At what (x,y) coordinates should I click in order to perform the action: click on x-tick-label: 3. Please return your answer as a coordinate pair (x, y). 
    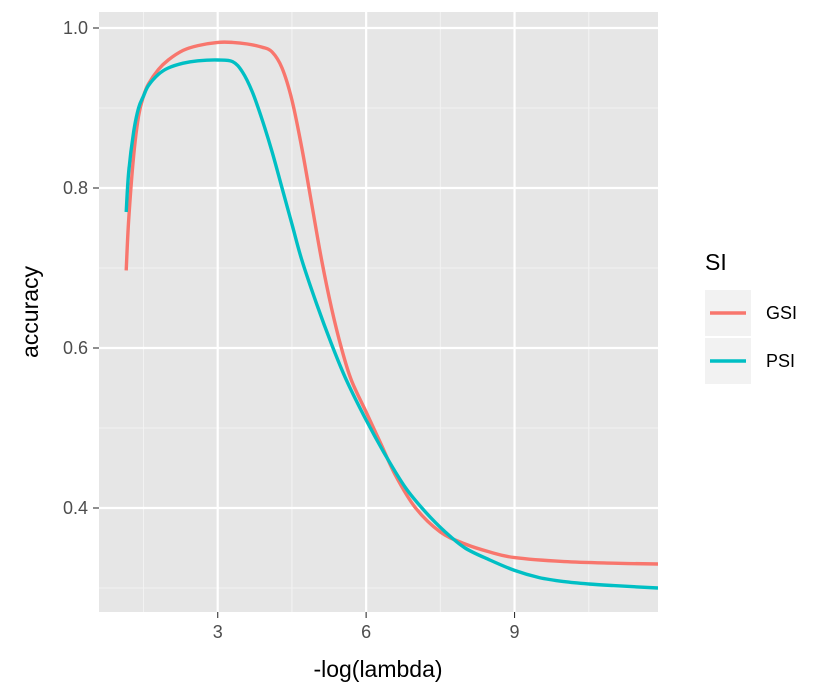
    Looking at the image, I should click on (218, 632).